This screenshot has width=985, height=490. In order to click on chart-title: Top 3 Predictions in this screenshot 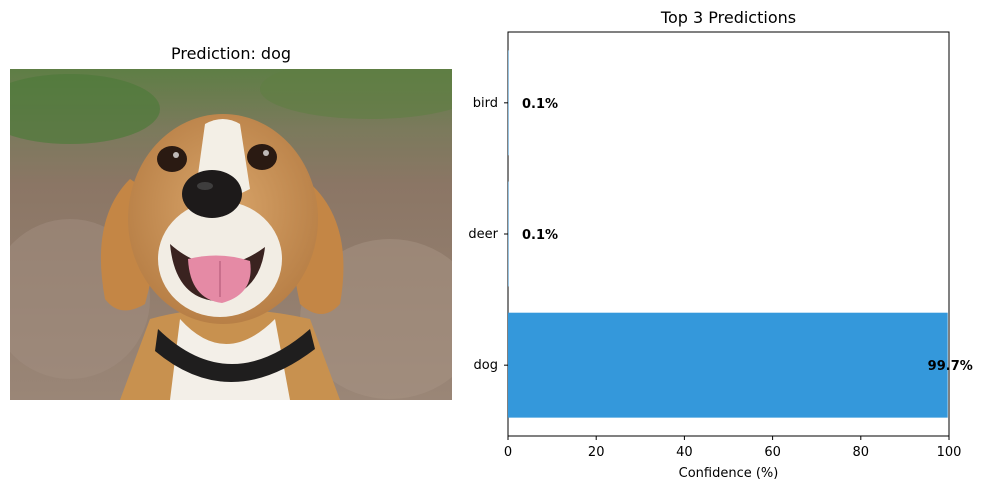, I will do `click(728, 17)`.